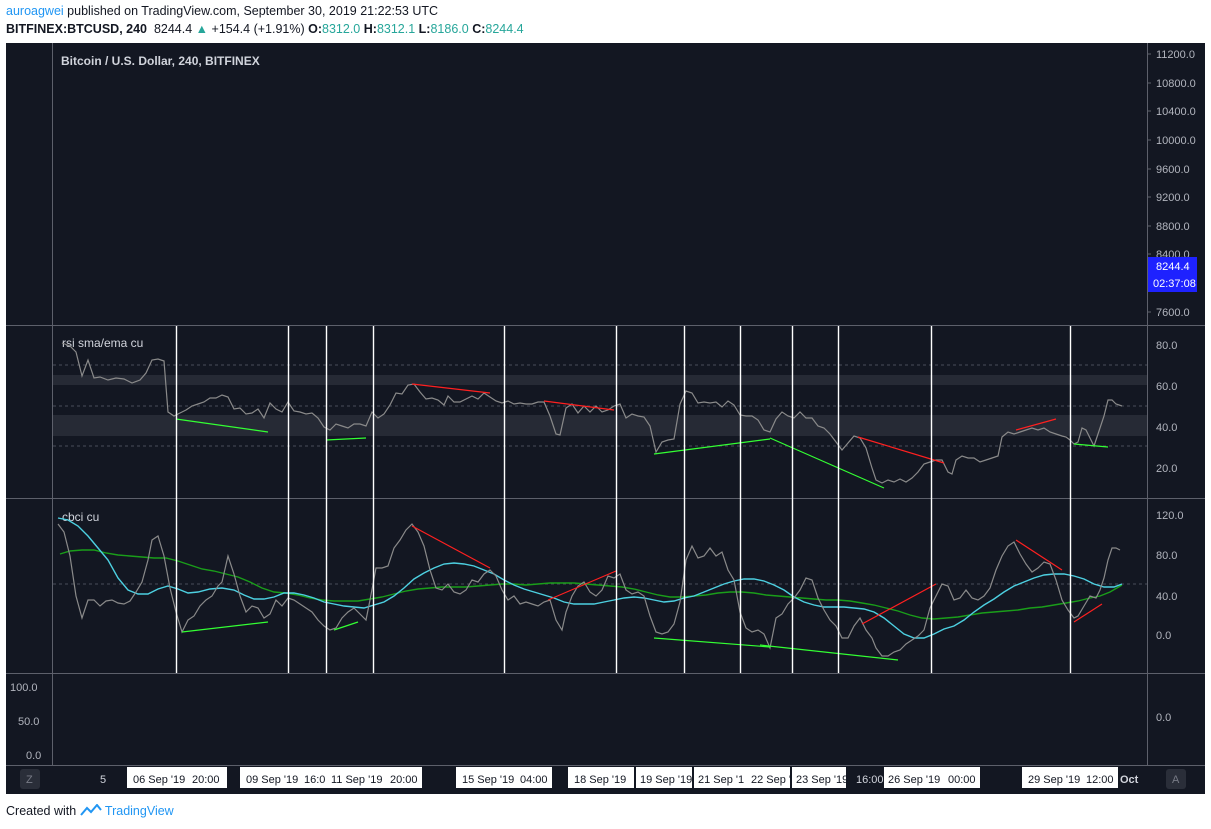 The height and width of the screenshot is (829, 1211). What do you see at coordinates (534, 780) in the screenshot?
I see `time-label: 04:00` at bounding box center [534, 780].